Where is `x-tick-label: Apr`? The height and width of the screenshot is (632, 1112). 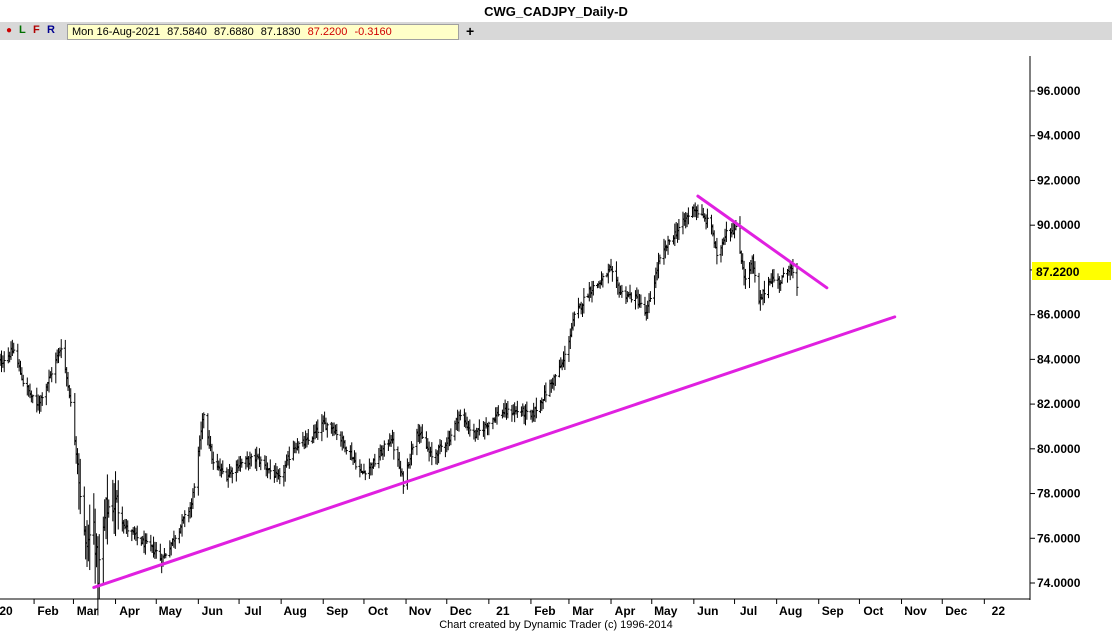 x-tick-label: Apr is located at coordinates (625, 611).